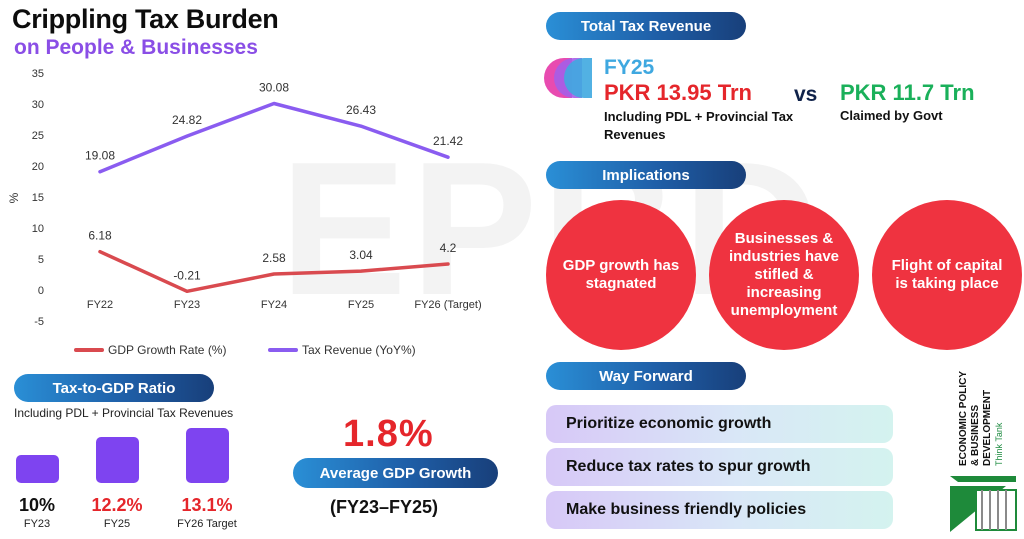 The height and width of the screenshot is (539, 1024). I want to click on tax-to-gdp-pill: Tax-to-GDP Ratio, so click(114, 388).